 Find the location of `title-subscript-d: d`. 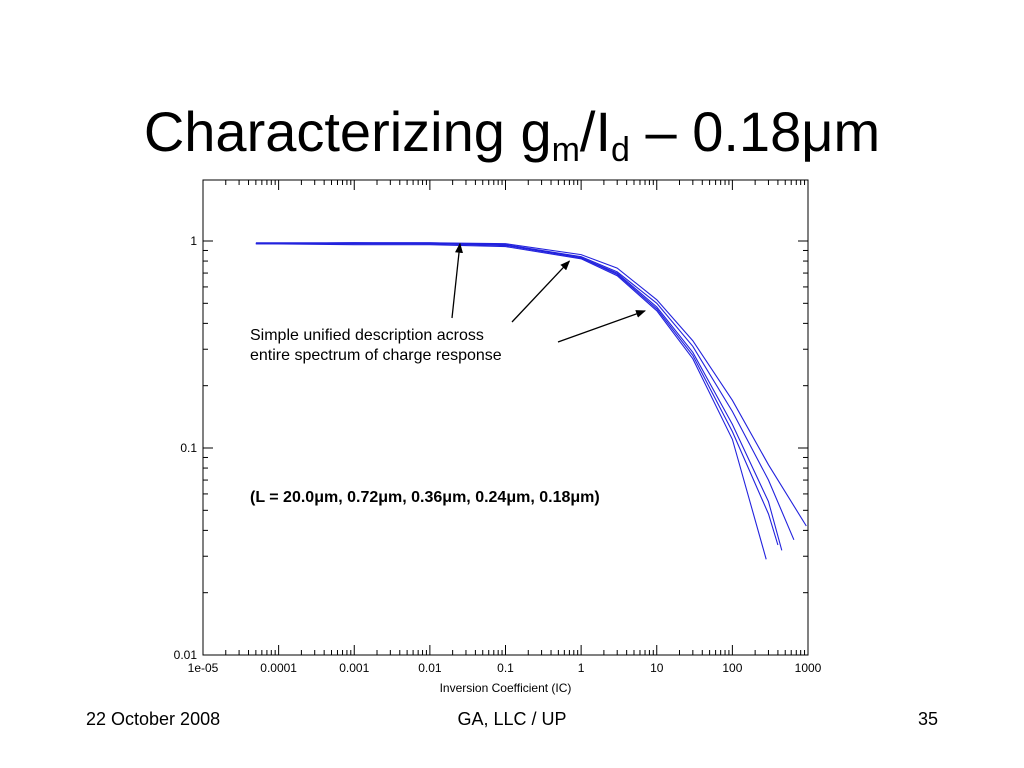

title-subscript-d: d is located at coordinates (620, 150).